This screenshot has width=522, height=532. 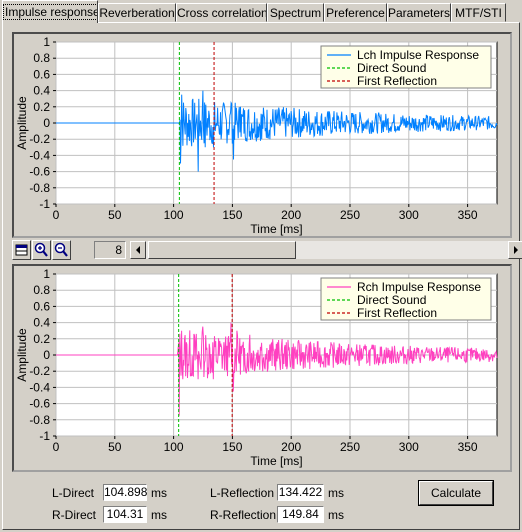 I want to click on zoom-in-icon, so click(x=41, y=249).